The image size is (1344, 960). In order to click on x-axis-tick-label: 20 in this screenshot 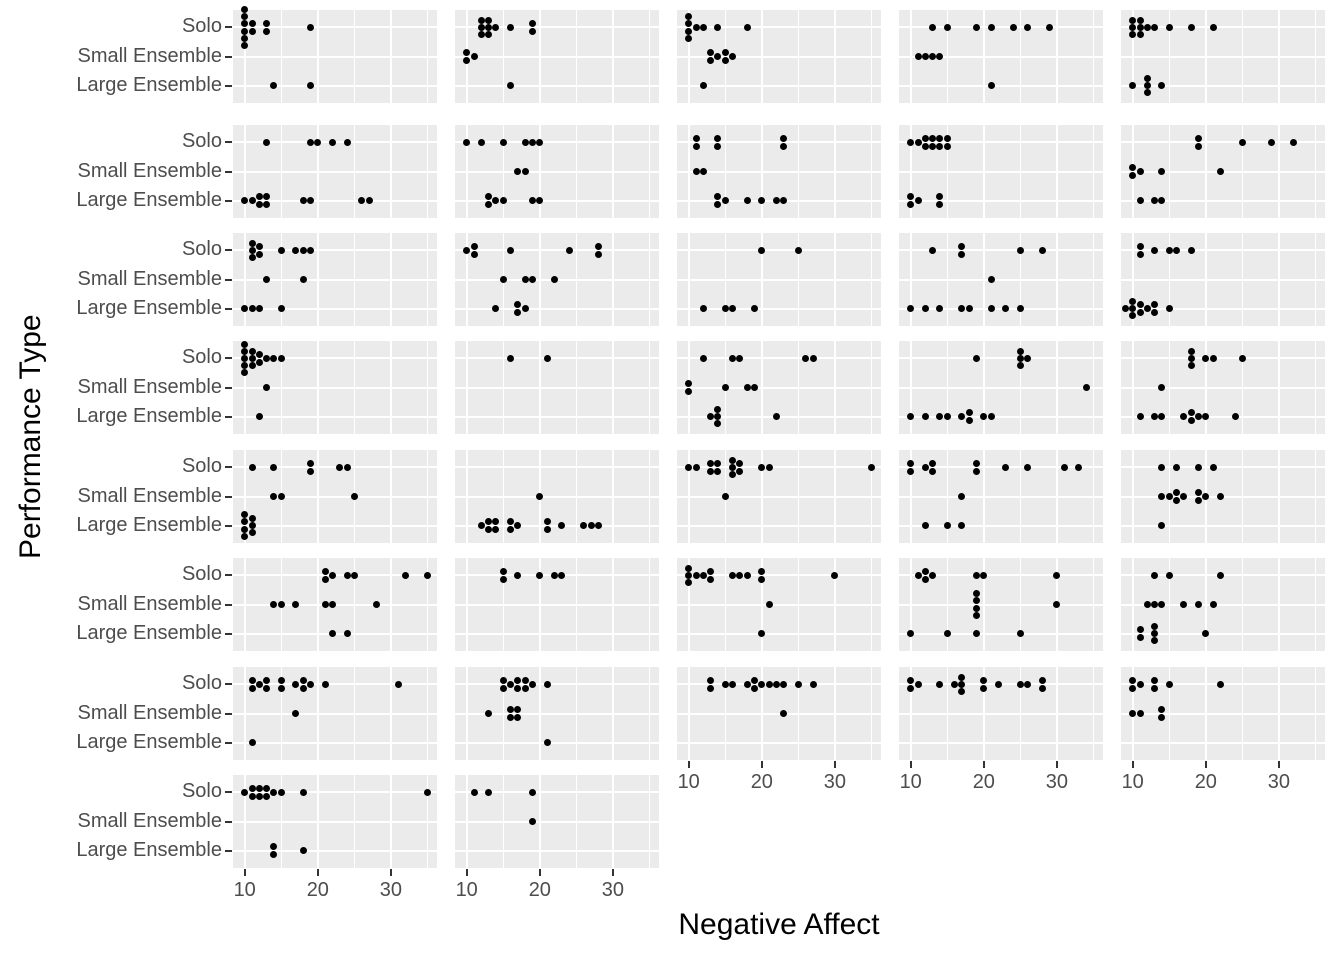, I will do `click(983, 782)`.